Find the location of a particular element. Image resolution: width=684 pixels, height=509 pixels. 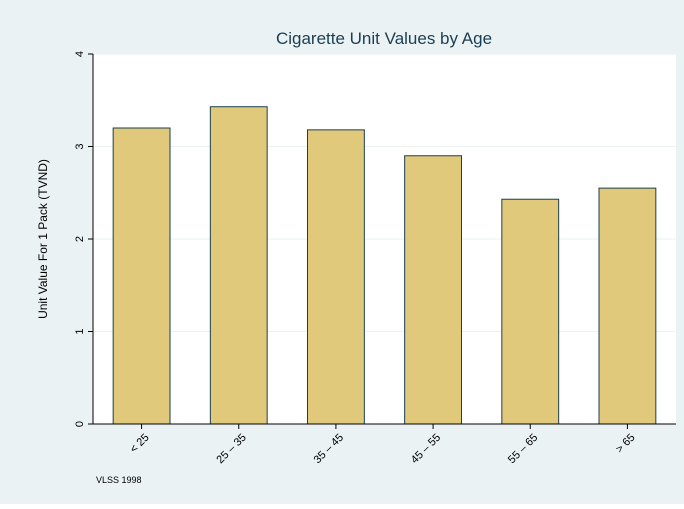

chart-title: Cigarette Unit Values by Age is located at coordinates (384, 38).